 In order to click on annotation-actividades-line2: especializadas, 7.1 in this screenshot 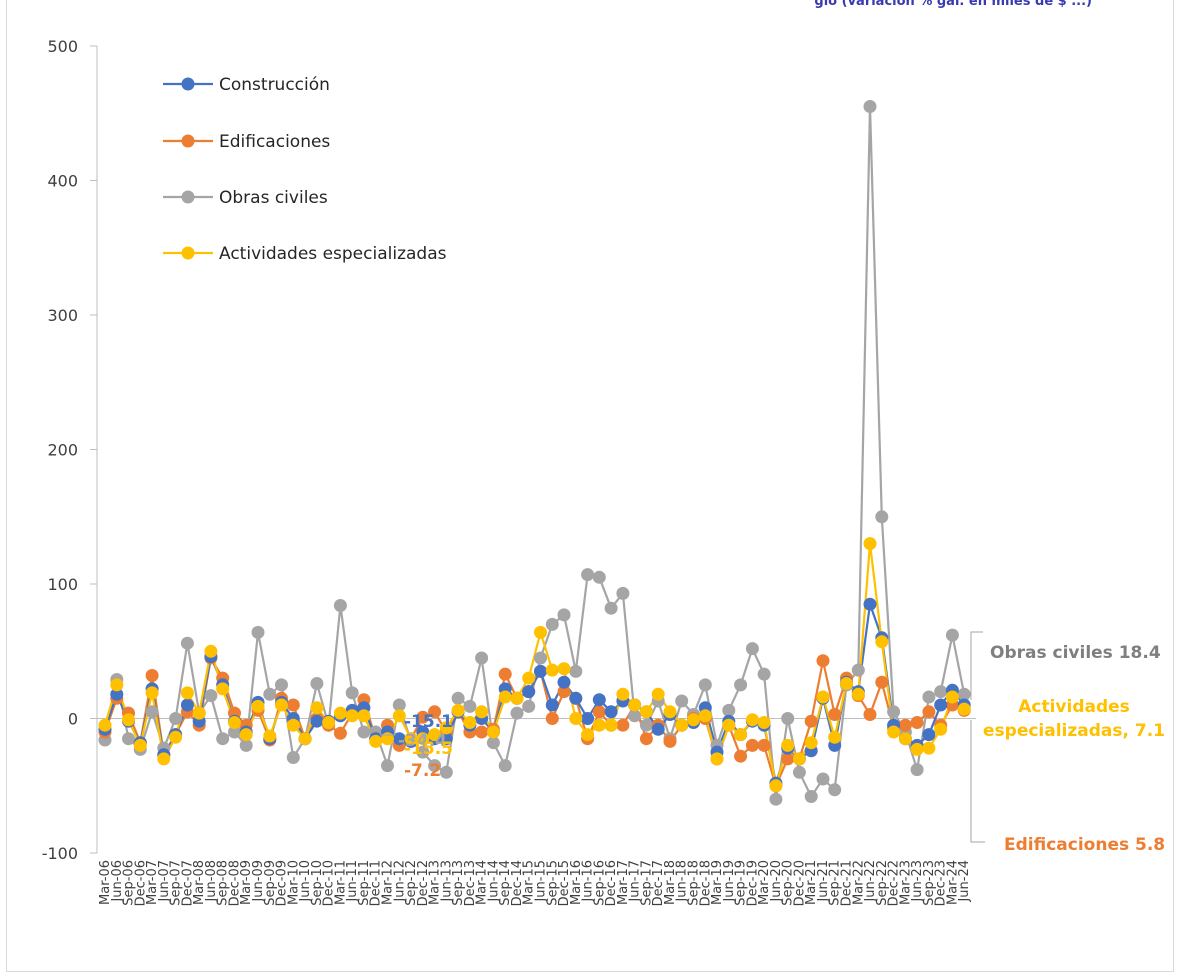, I will do `click(1074, 731)`.